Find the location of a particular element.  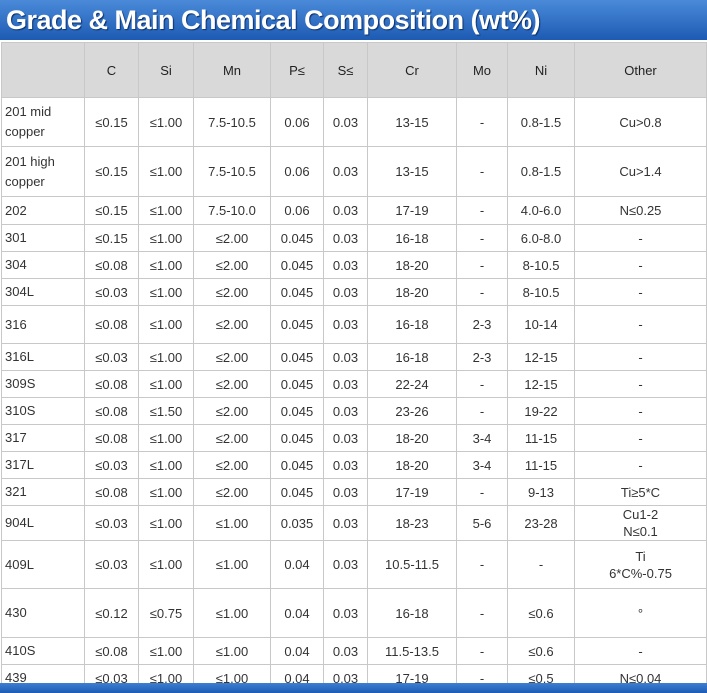

value-cell: 10.5-11.5 is located at coordinates (412, 564).